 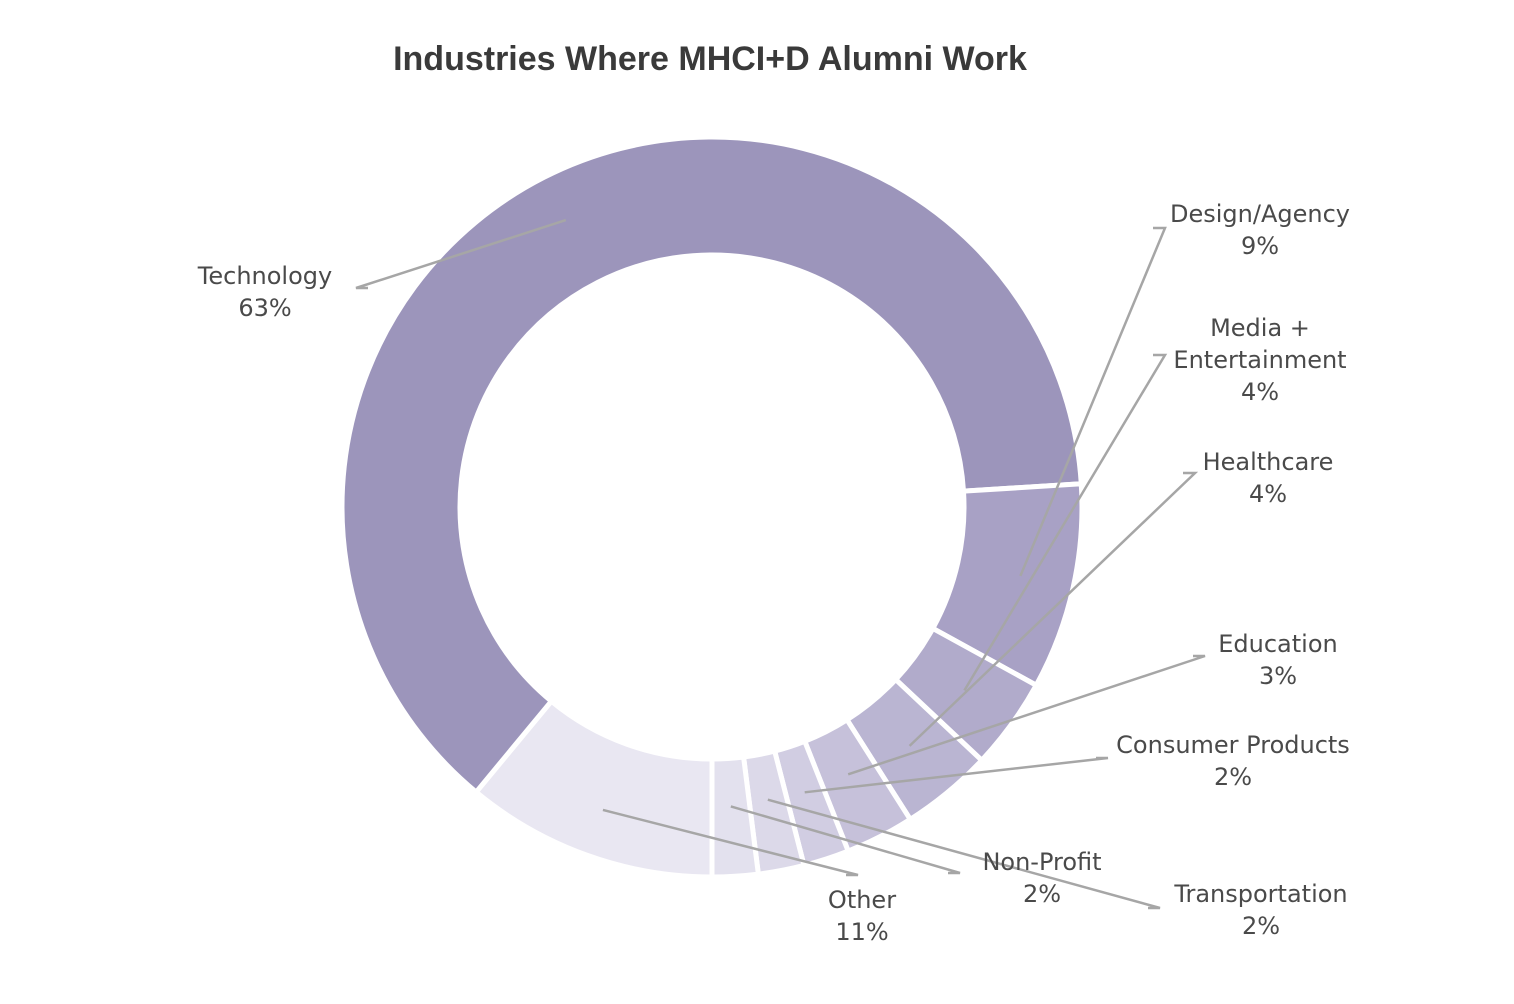 I want to click on value-label-other: 11%, so click(x=861, y=932).